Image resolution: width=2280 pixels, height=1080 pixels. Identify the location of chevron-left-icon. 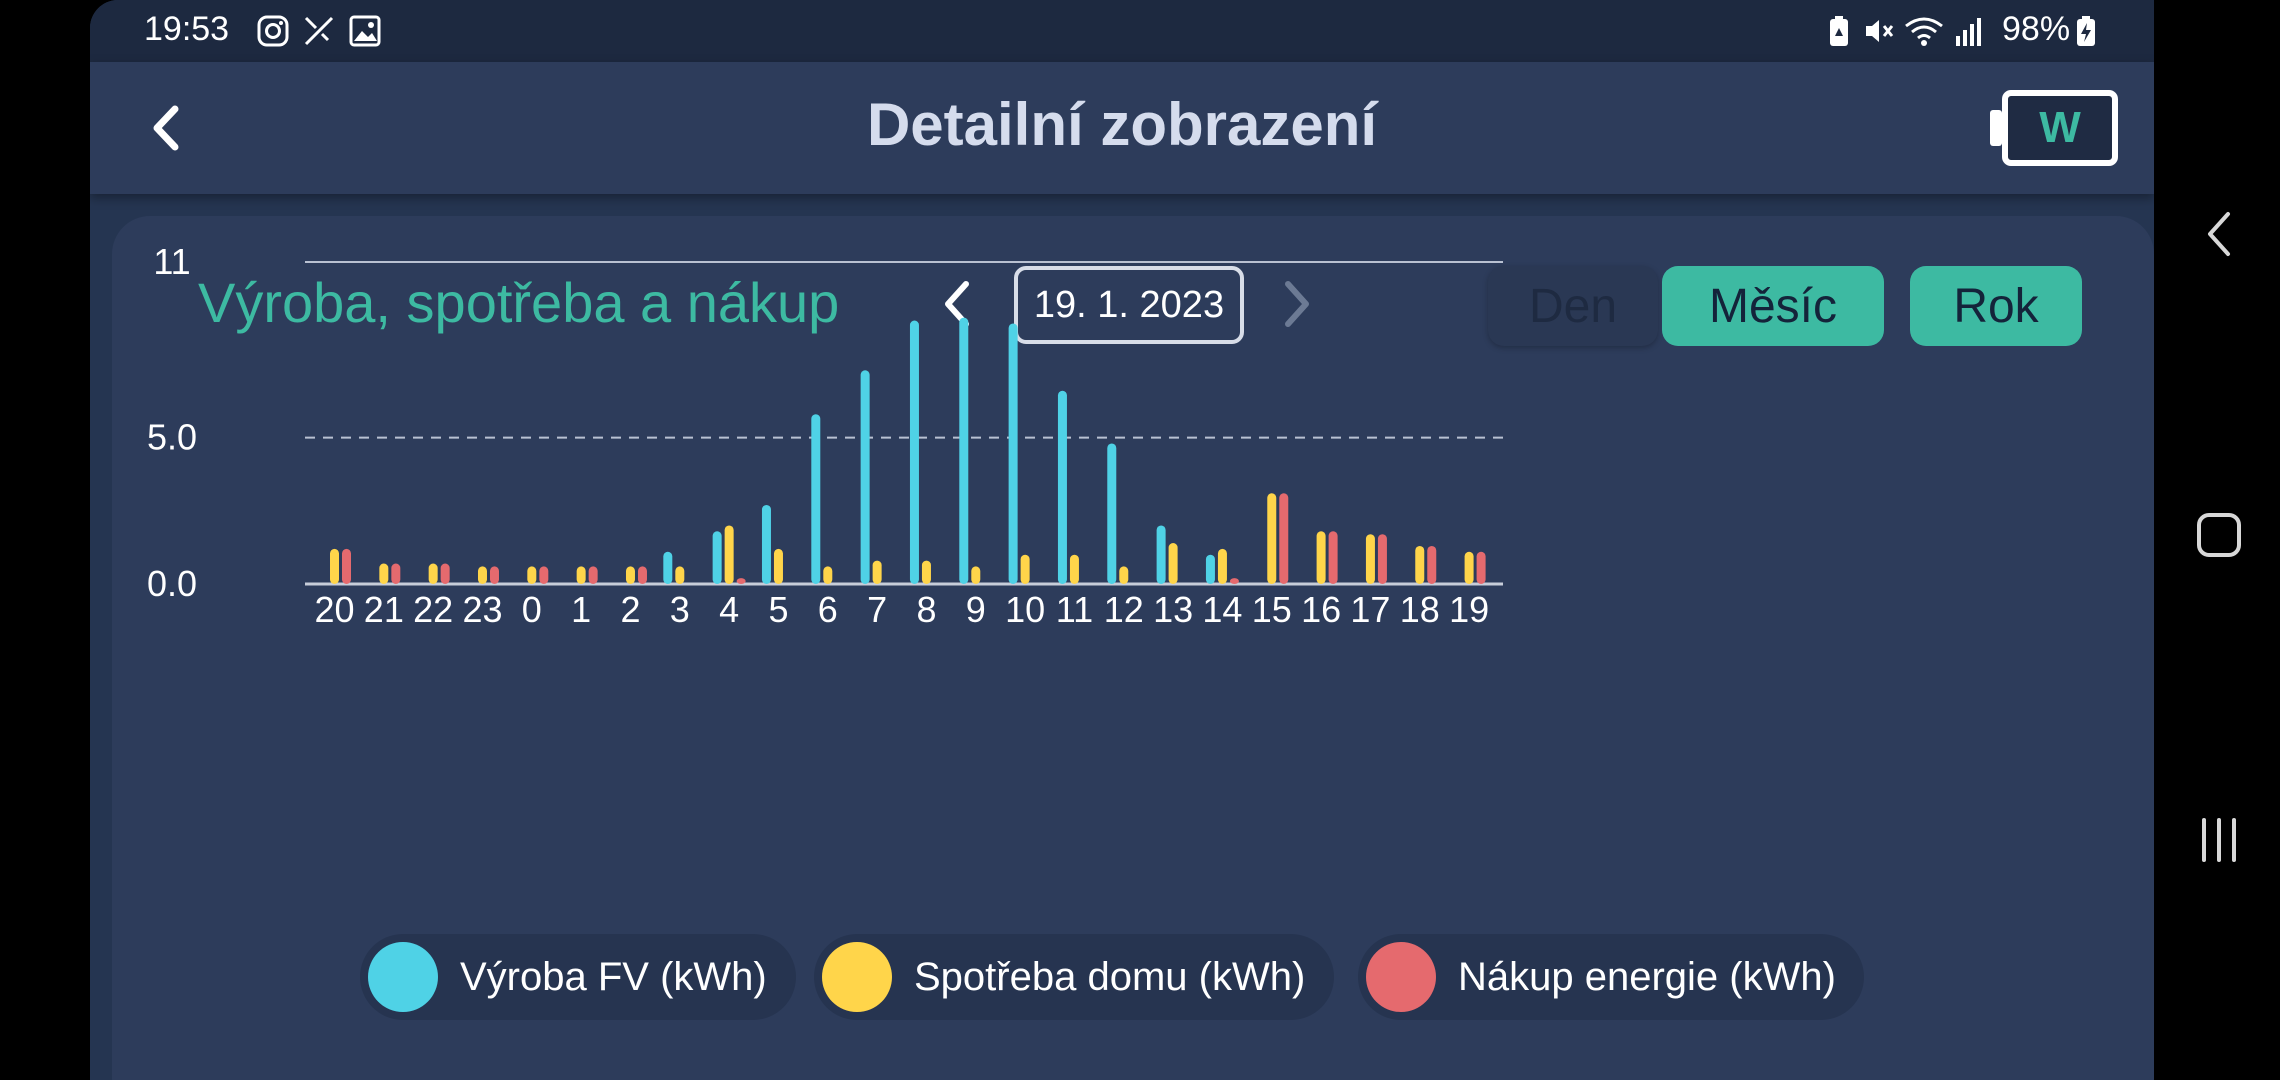
(166, 128).